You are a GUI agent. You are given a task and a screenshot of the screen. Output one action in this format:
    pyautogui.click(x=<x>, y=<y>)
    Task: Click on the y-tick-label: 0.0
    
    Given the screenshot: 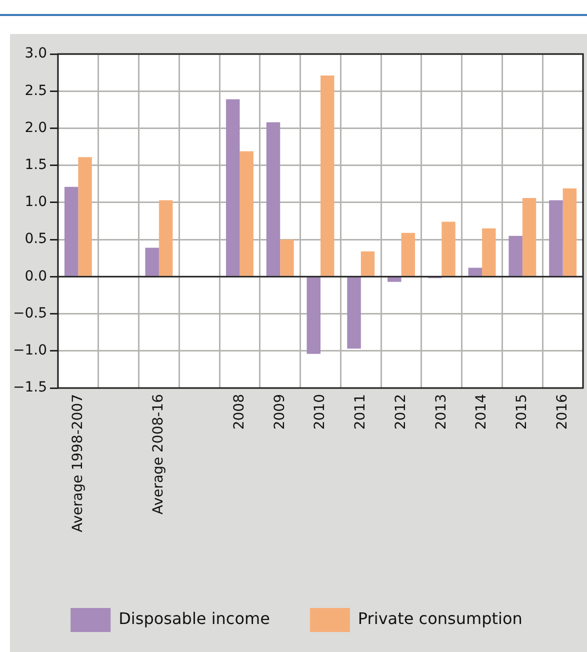 What is the action you would take?
    pyautogui.click(x=35, y=276)
    